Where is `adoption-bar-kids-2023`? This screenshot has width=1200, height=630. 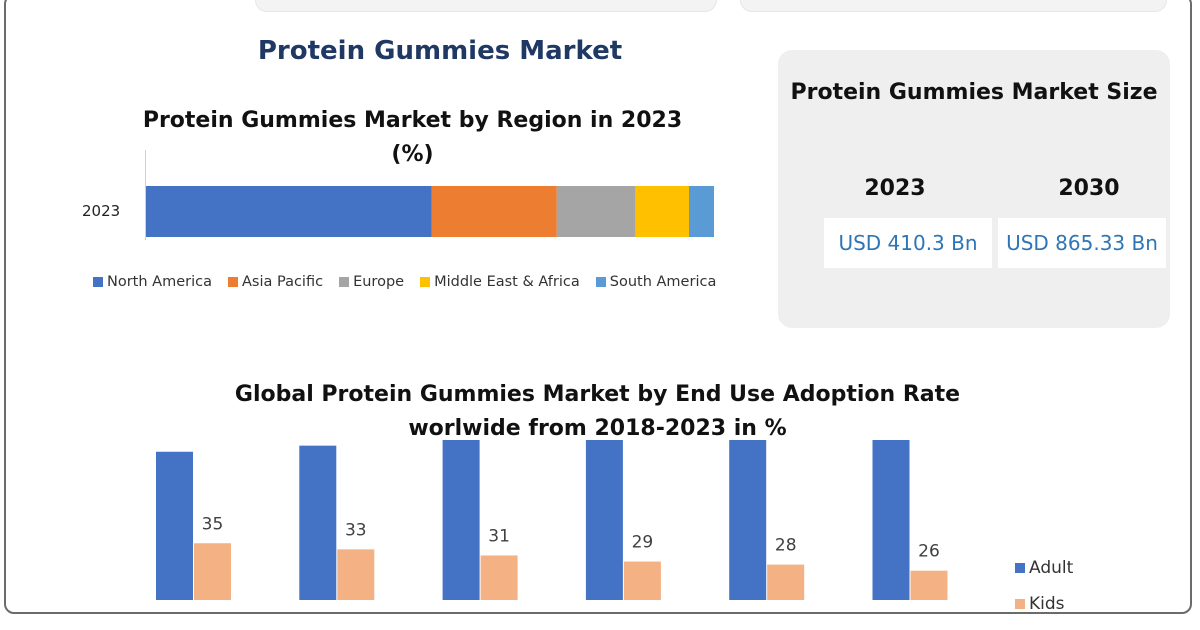 adoption-bar-kids-2023 is located at coordinates (929, 585).